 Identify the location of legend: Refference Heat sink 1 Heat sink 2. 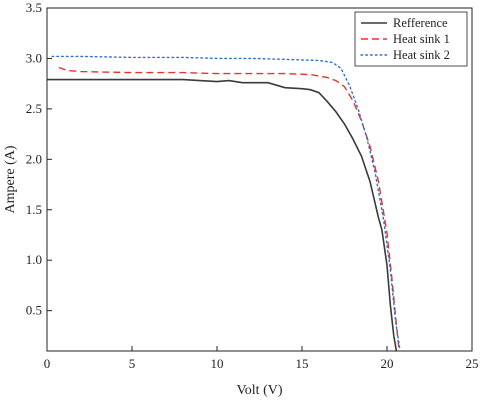
(411, 39).